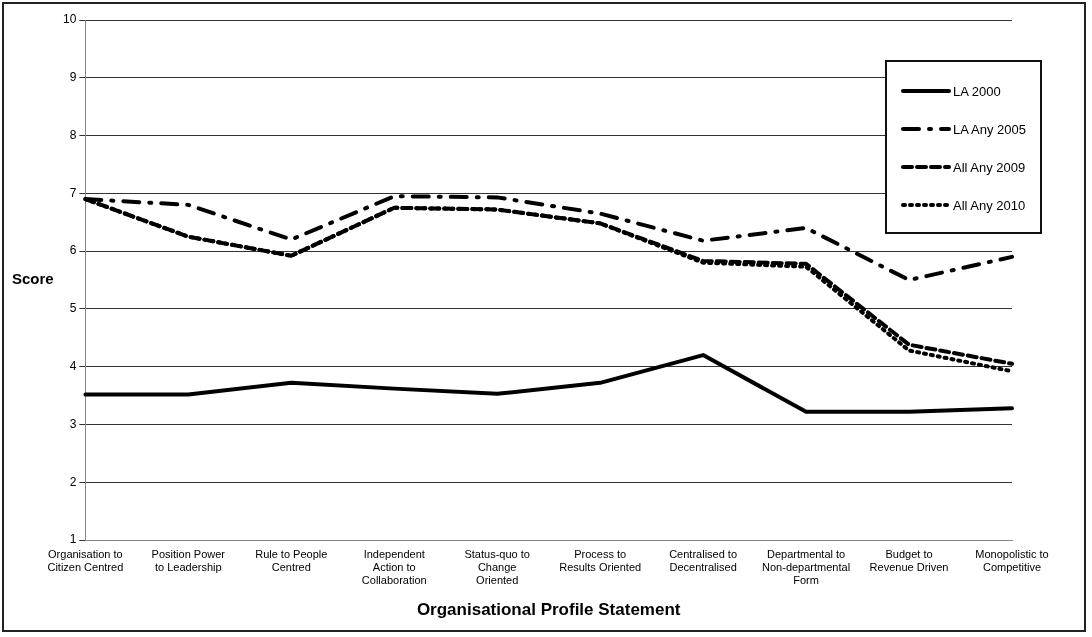 Image resolution: width=1092 pixels, height=637 pixels. What do you see at coordinates (600, 560) in the screenshot?
I see `x-tick-label: Process to Results Oriented` at bounding box center [600, 560].